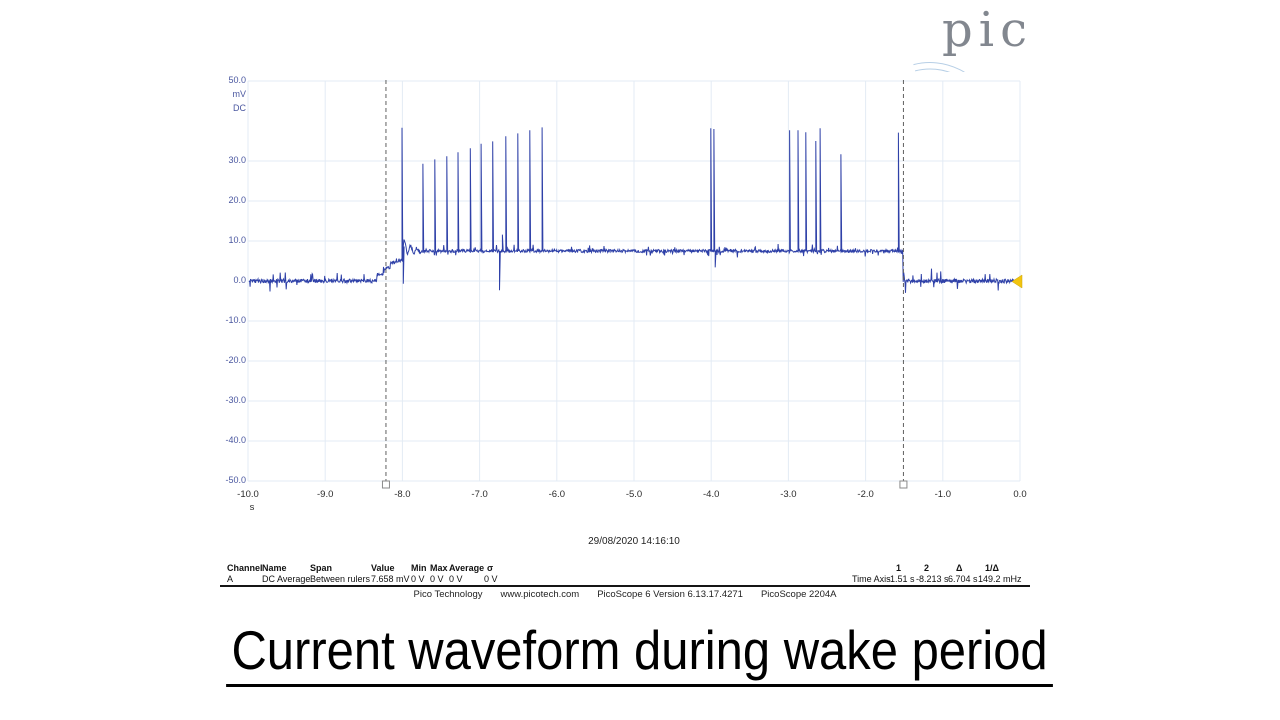 This screenshot has height=720, width=1280. Describe the element at coordinates (479, 494) in the screenshot. I see `x-axis-tick-label: -7.0` at that location.